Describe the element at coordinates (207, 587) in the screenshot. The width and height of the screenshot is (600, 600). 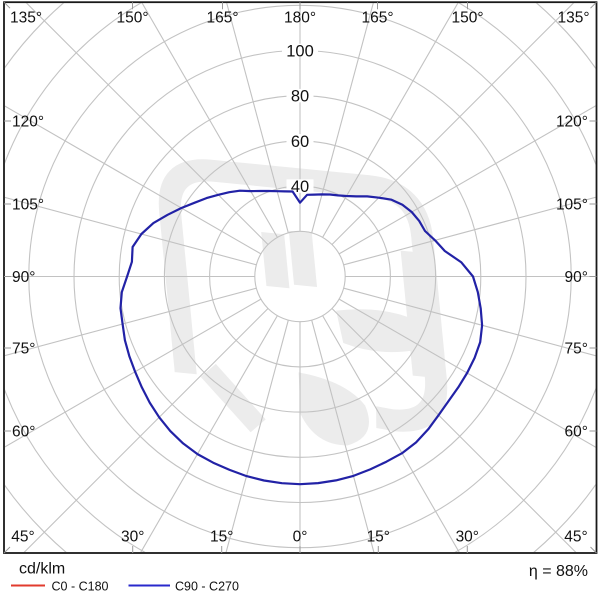
I see `svg-text: C90 - C270` at that location.